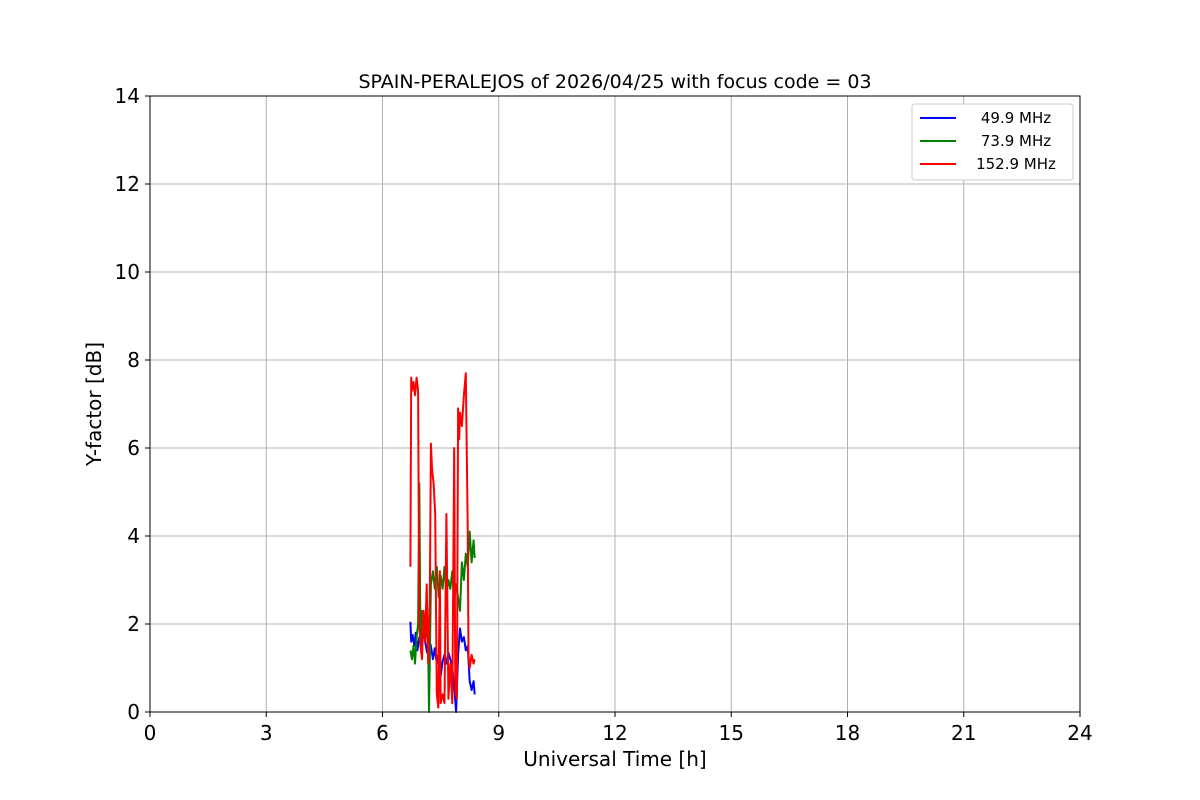 This screenshot has height=800, width=1200. What do you see at coordinates (614, 733) in the screenshot?
I see `x-tick-label: 12` at bounding box center [614, 733].